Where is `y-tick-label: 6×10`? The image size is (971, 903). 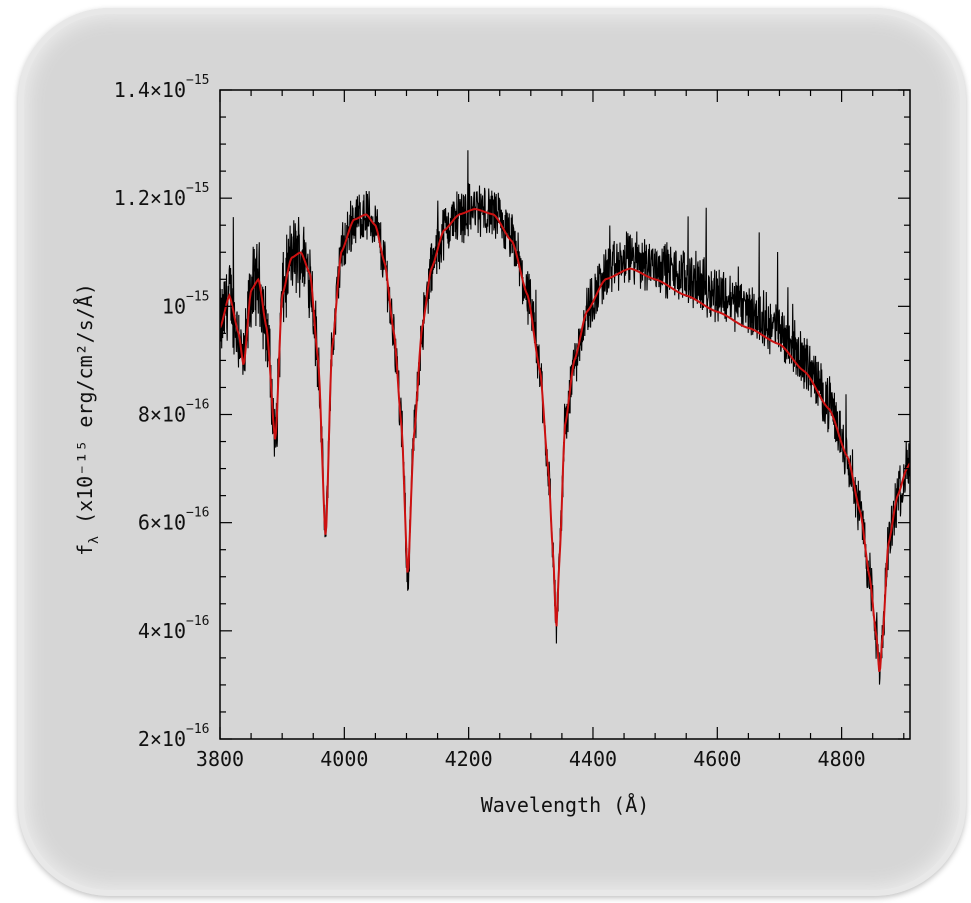
y-tick-label: 6×10 is located at coordinates (162, 523).